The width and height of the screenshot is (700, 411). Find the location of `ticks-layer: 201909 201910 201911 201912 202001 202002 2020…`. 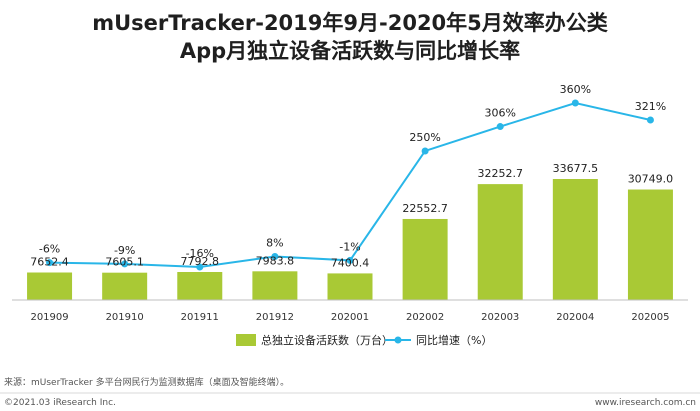

ticks-layer: 201909 201910 201911 201912 202001 202002 2020… is located at coordinates (349, 317).